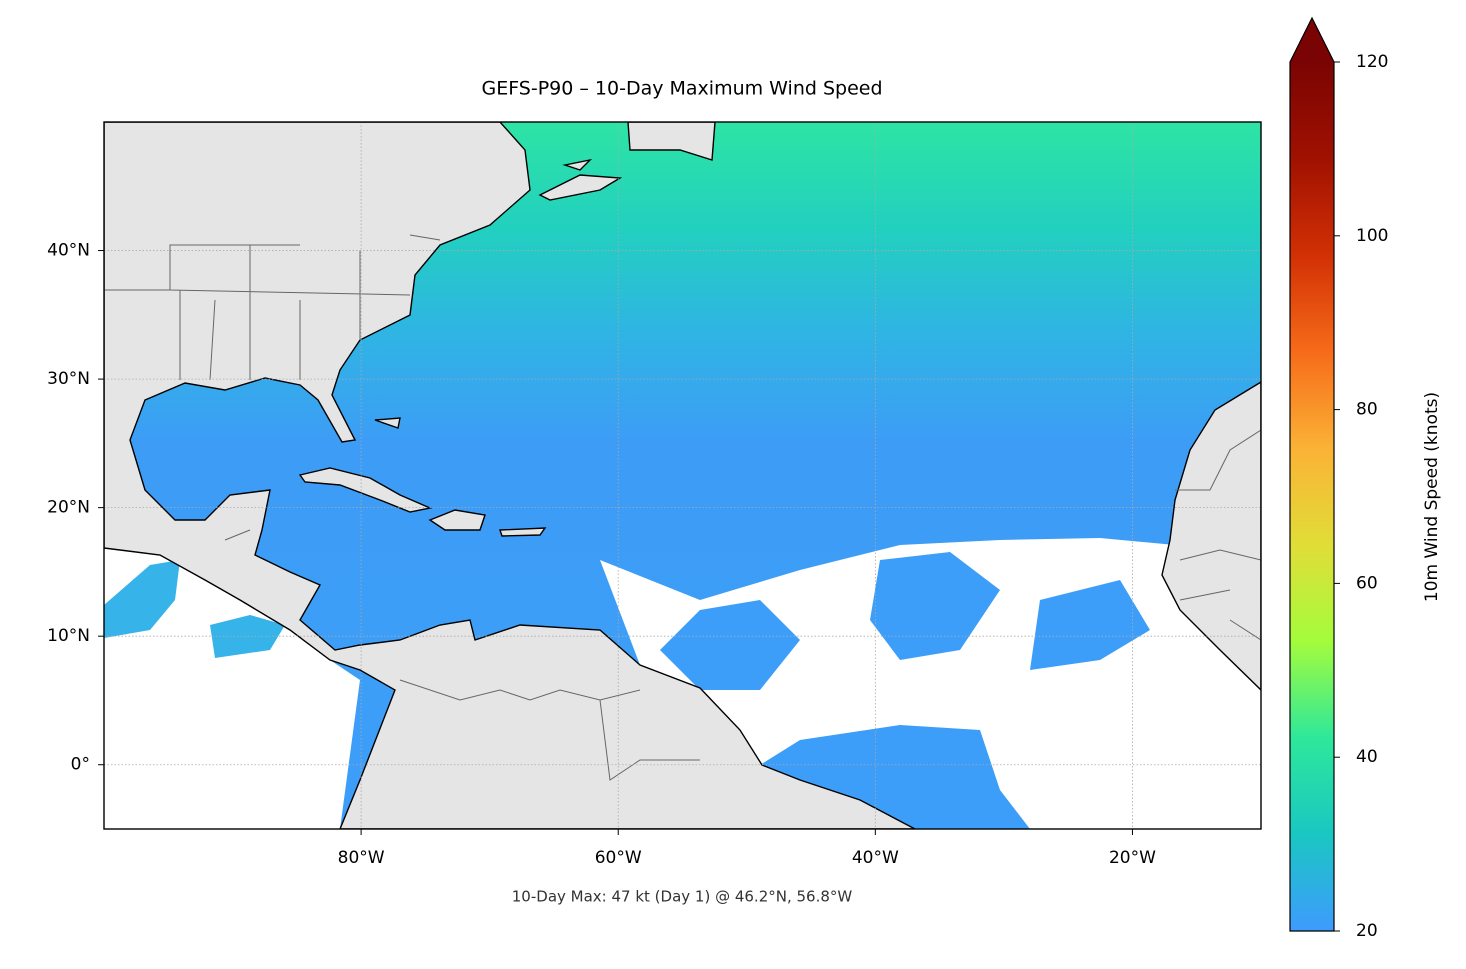 The image size is (1466, 969). I want to click on colorbar-tick-label: 120, so click(1372, 62).